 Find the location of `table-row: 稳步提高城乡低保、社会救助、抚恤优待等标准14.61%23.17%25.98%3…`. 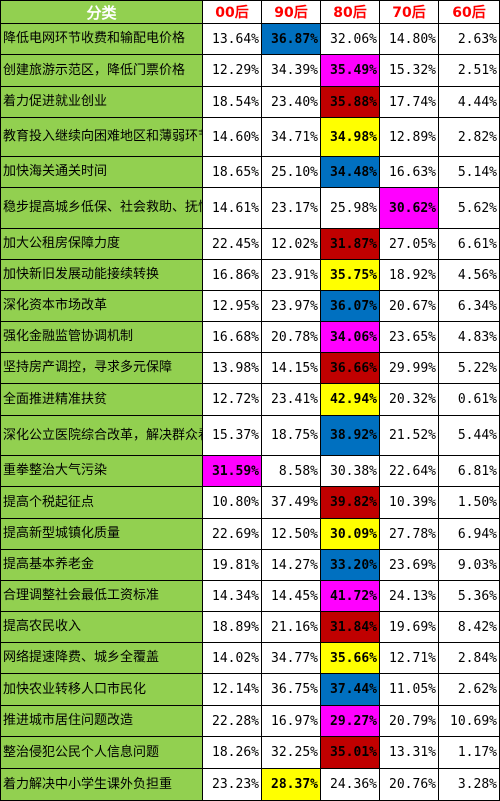

table-row: 稳步提高城乡低保、社会救助、抚恤优待等标准14.61%23.17%25.98%3… is located at coordinates (250, 208).